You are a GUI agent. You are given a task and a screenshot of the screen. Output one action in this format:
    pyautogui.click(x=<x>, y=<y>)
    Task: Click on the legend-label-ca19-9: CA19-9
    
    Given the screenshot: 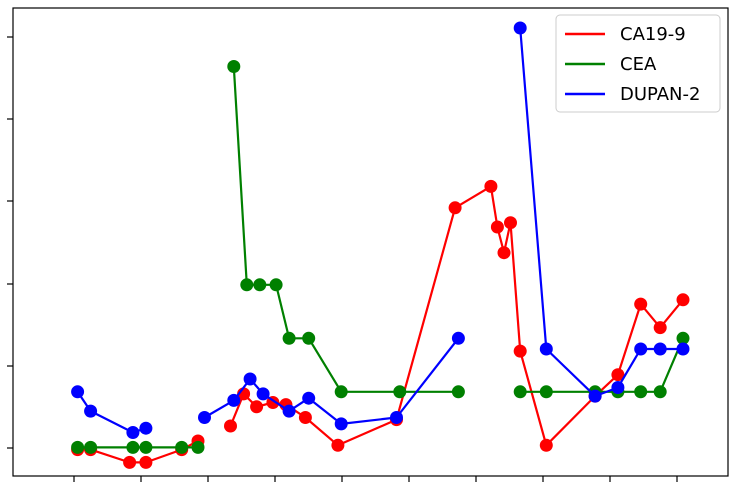 What is the action you would take?
    pyautogui.click(x=653, y=34)
    